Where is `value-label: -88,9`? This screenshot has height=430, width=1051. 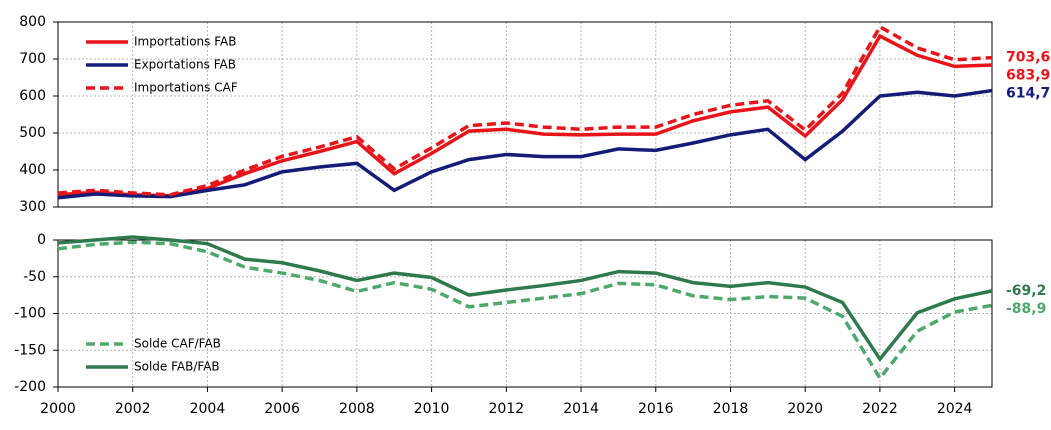 value-label: -88,9 is located at coordinates (1026, 309).